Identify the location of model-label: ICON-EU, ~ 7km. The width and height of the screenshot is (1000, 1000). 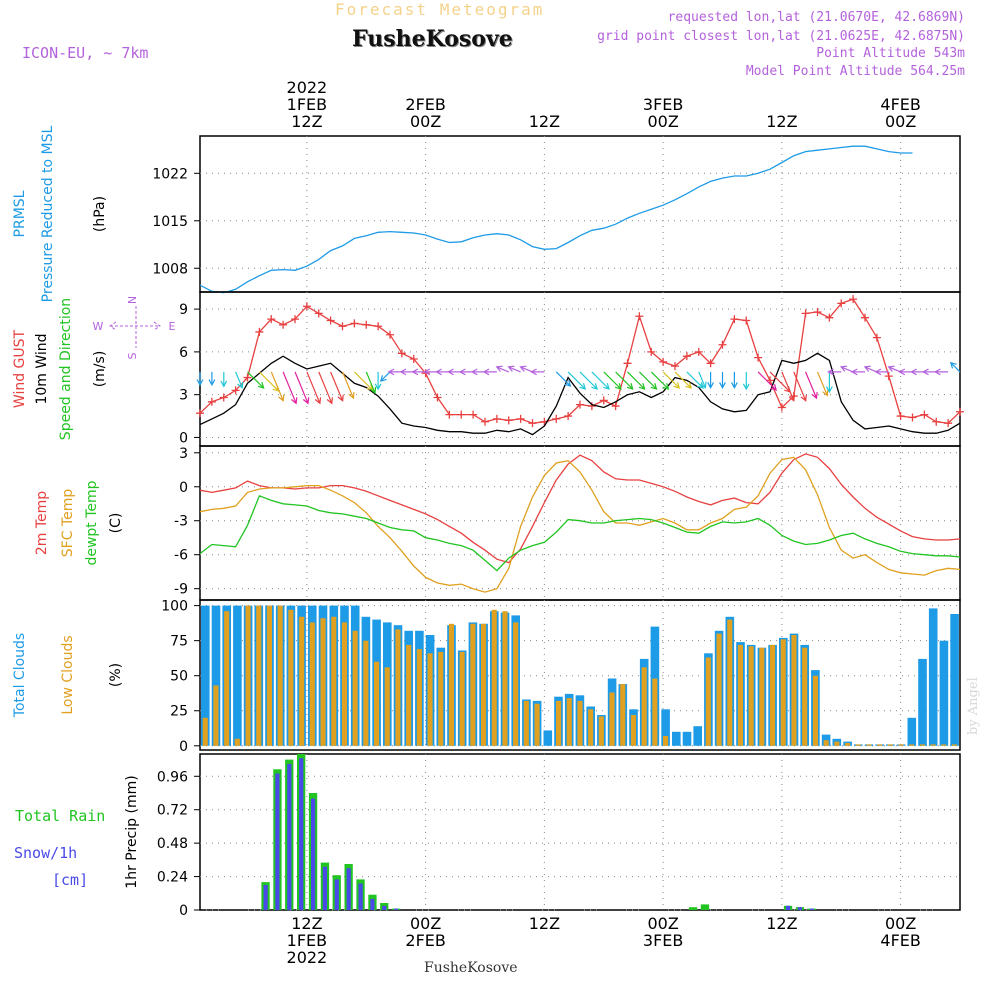
(85, 53).